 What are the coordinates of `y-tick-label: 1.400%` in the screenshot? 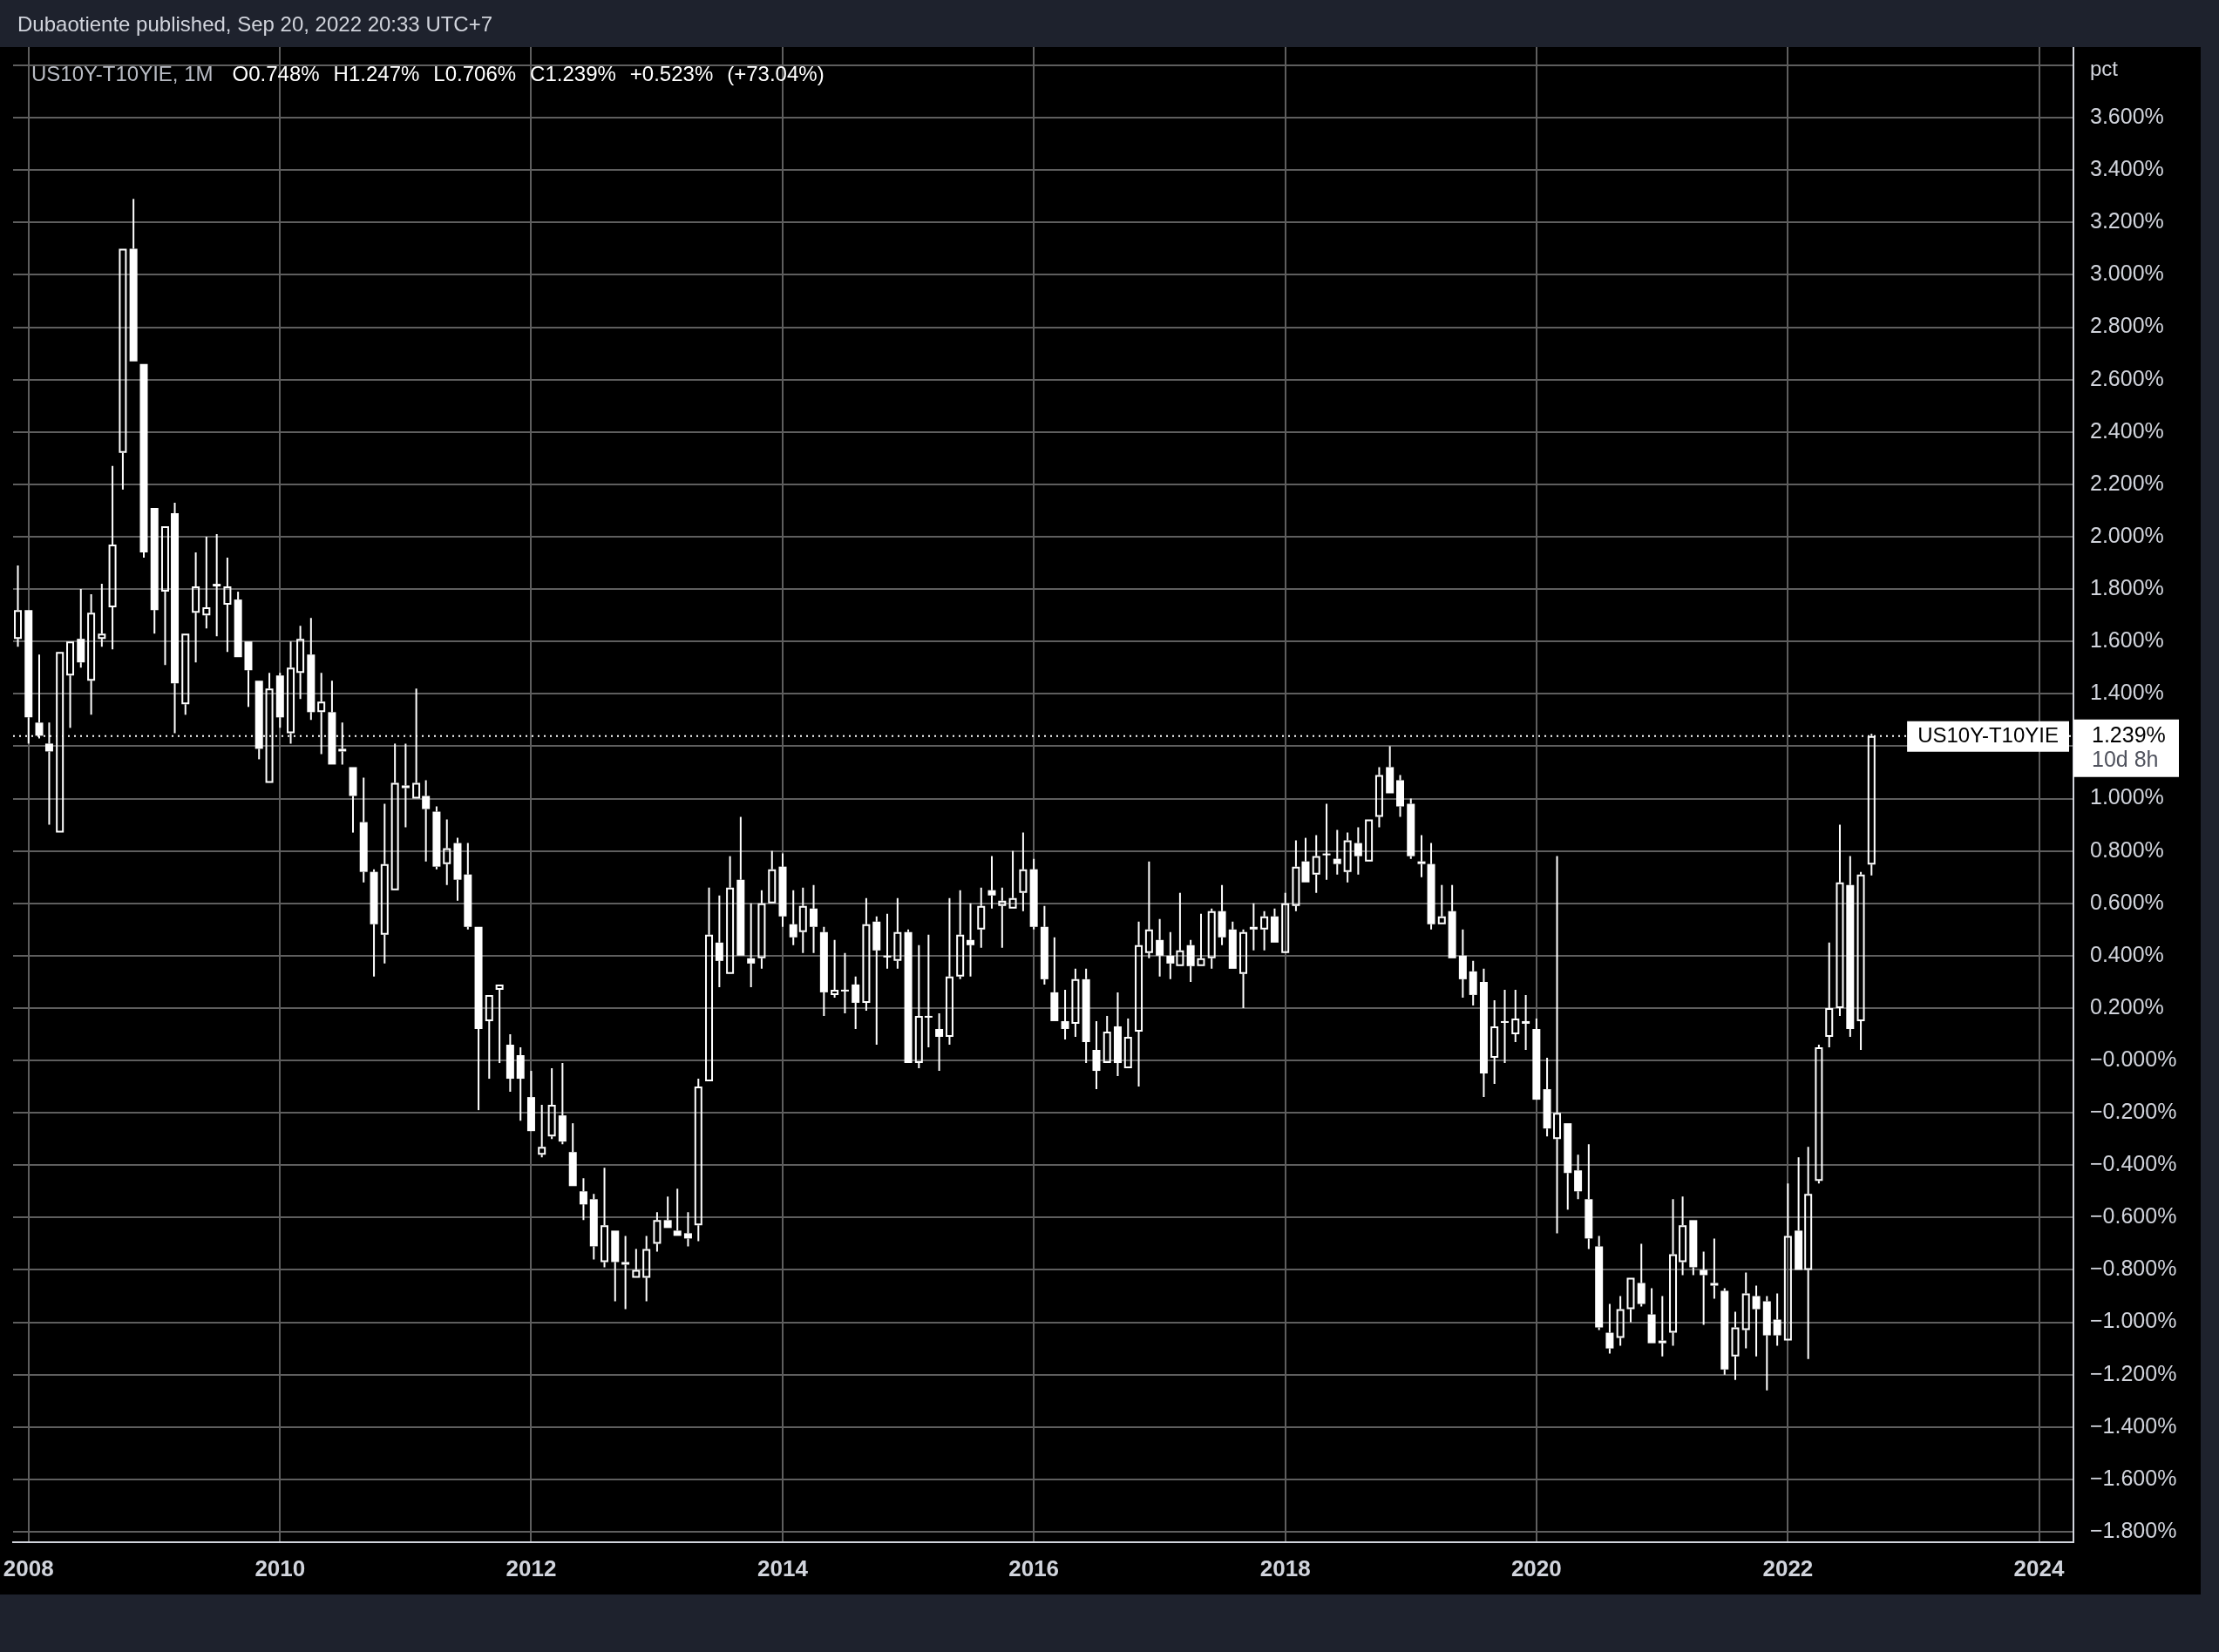 It's located at (2127, 692).